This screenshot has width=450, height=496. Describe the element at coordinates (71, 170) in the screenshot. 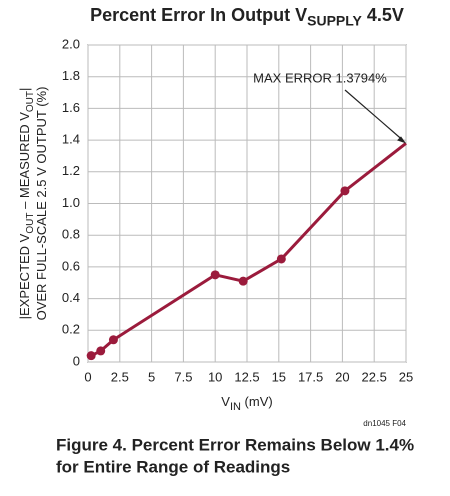

I see `y-tick-label: 1.2` at that location.